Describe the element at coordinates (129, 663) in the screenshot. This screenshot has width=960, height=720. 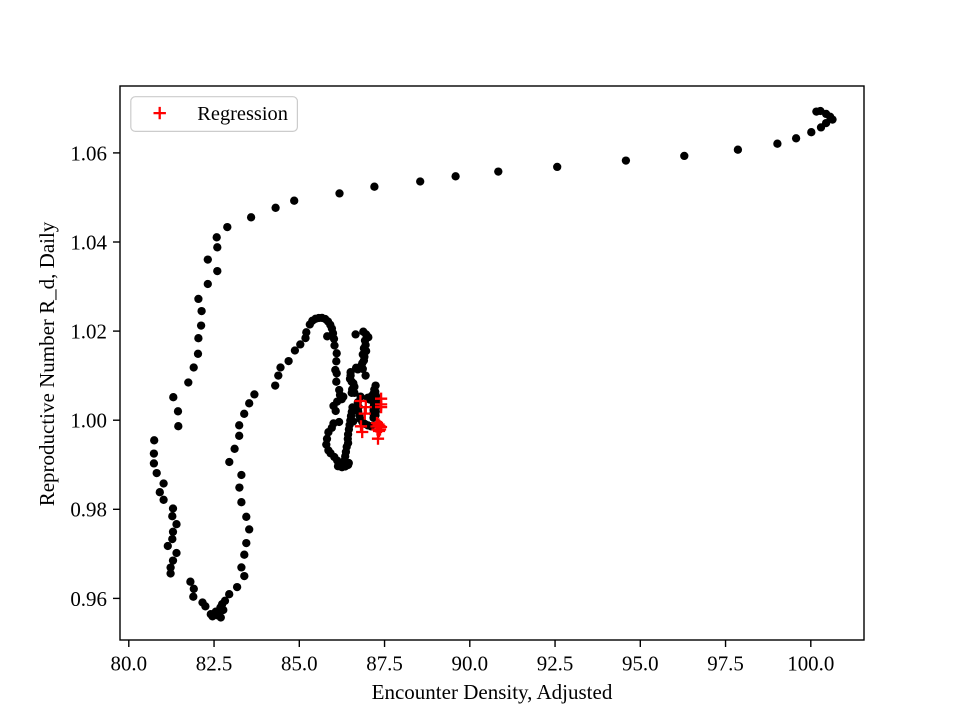
I see `svg-text: 80.0` at that location.